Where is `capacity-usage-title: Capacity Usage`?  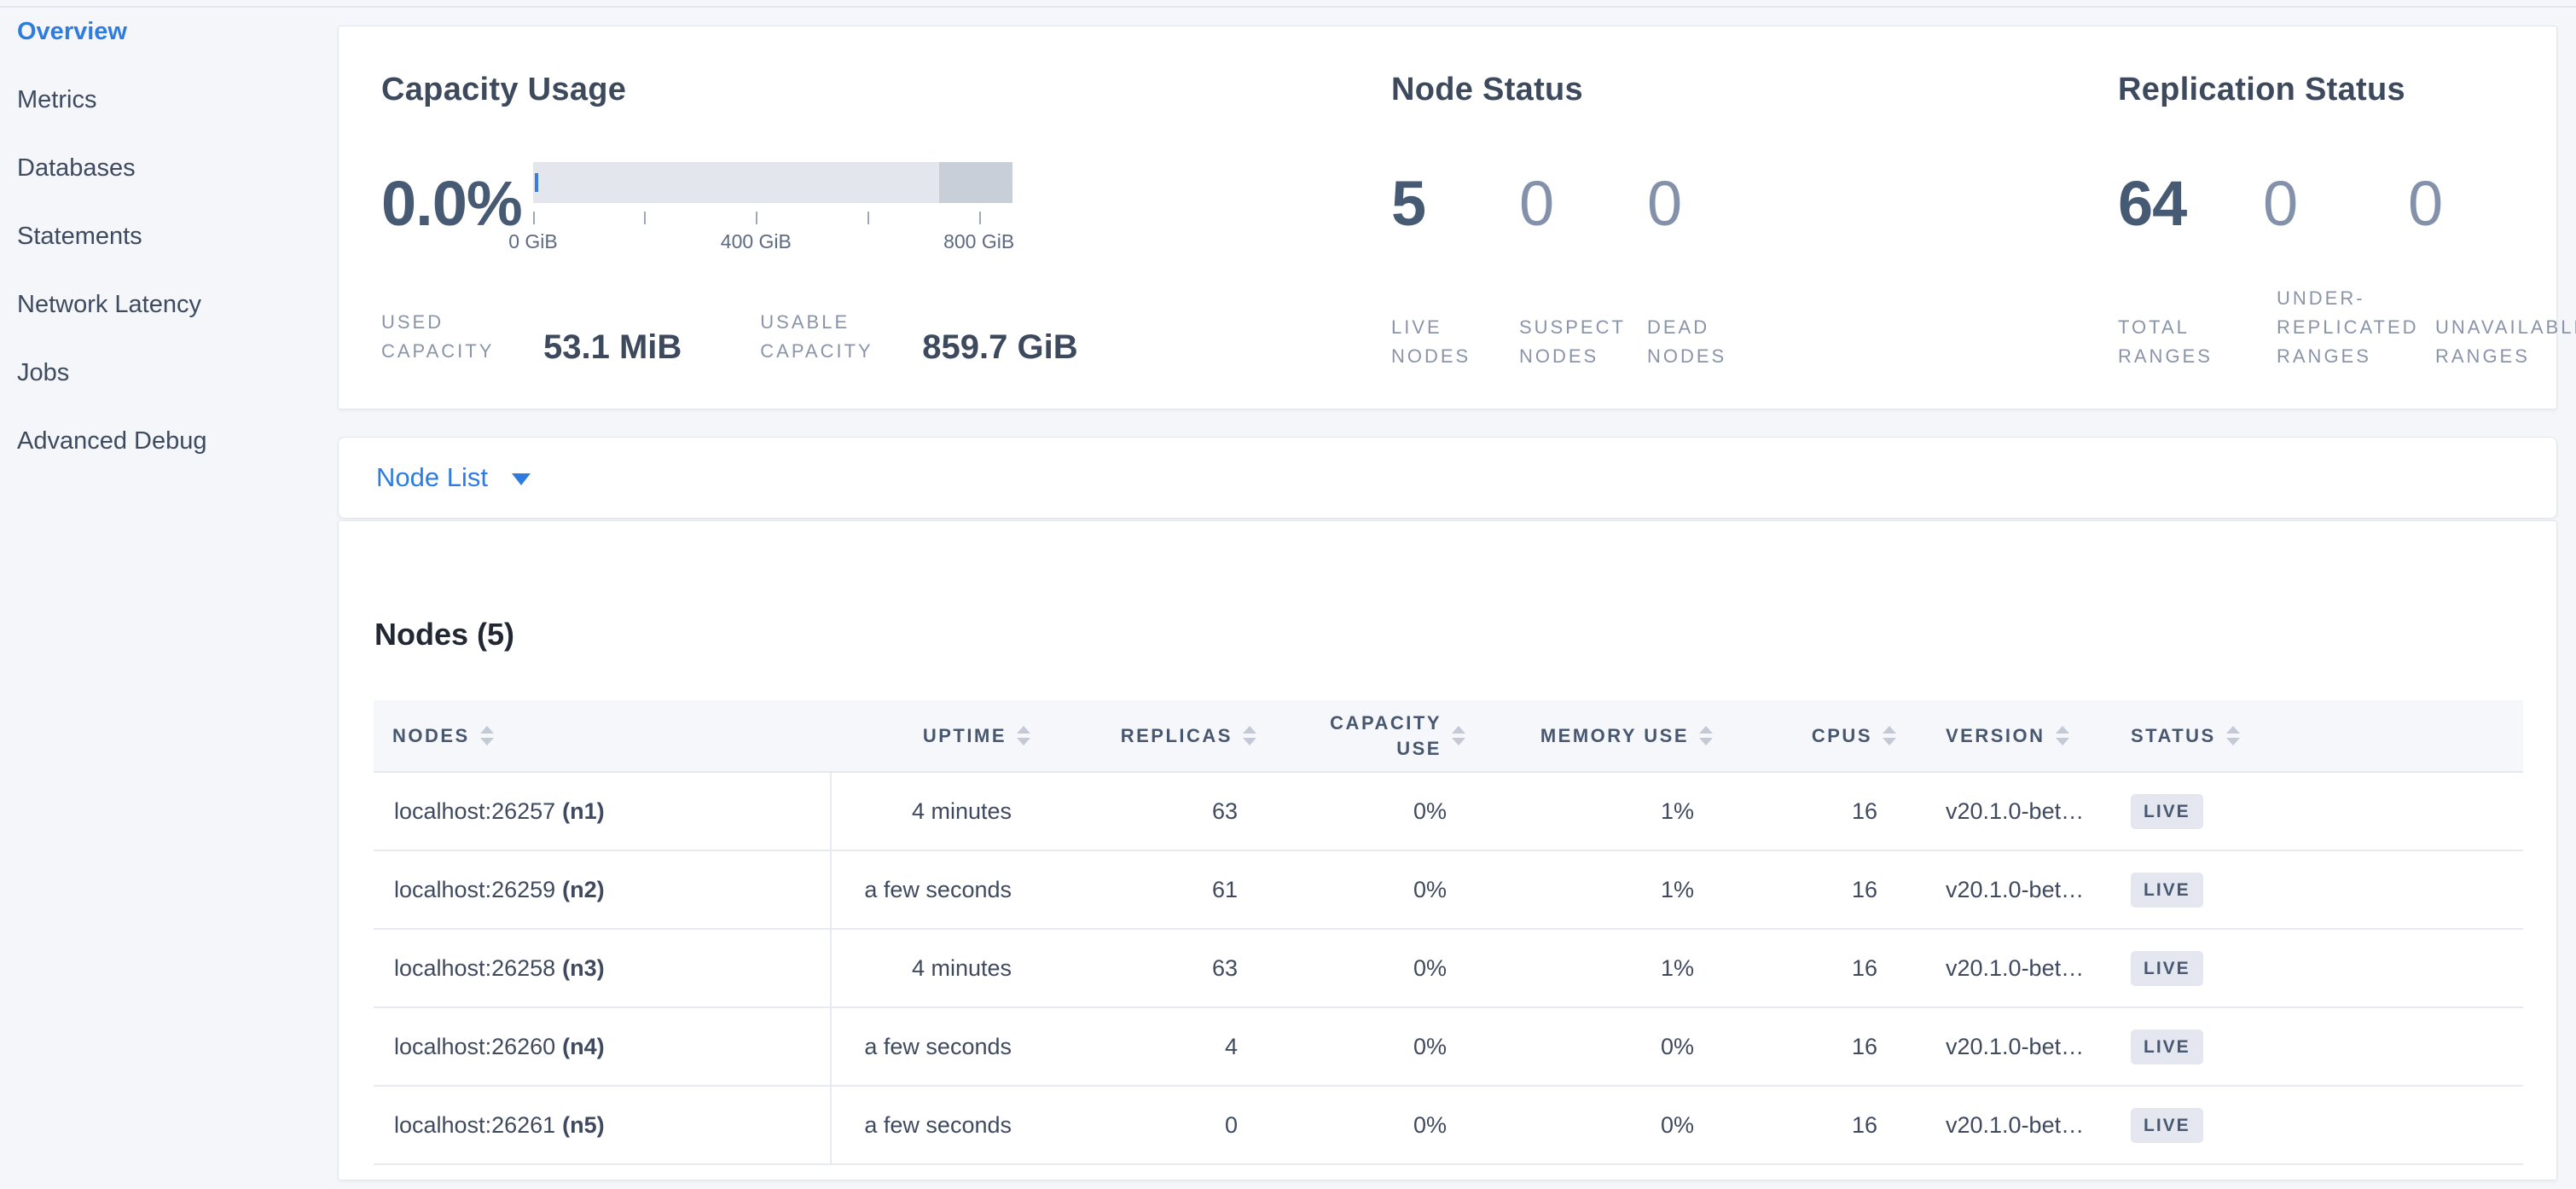
capacity-usage-title: Capacity Usage is located at coordinates (504, 89).